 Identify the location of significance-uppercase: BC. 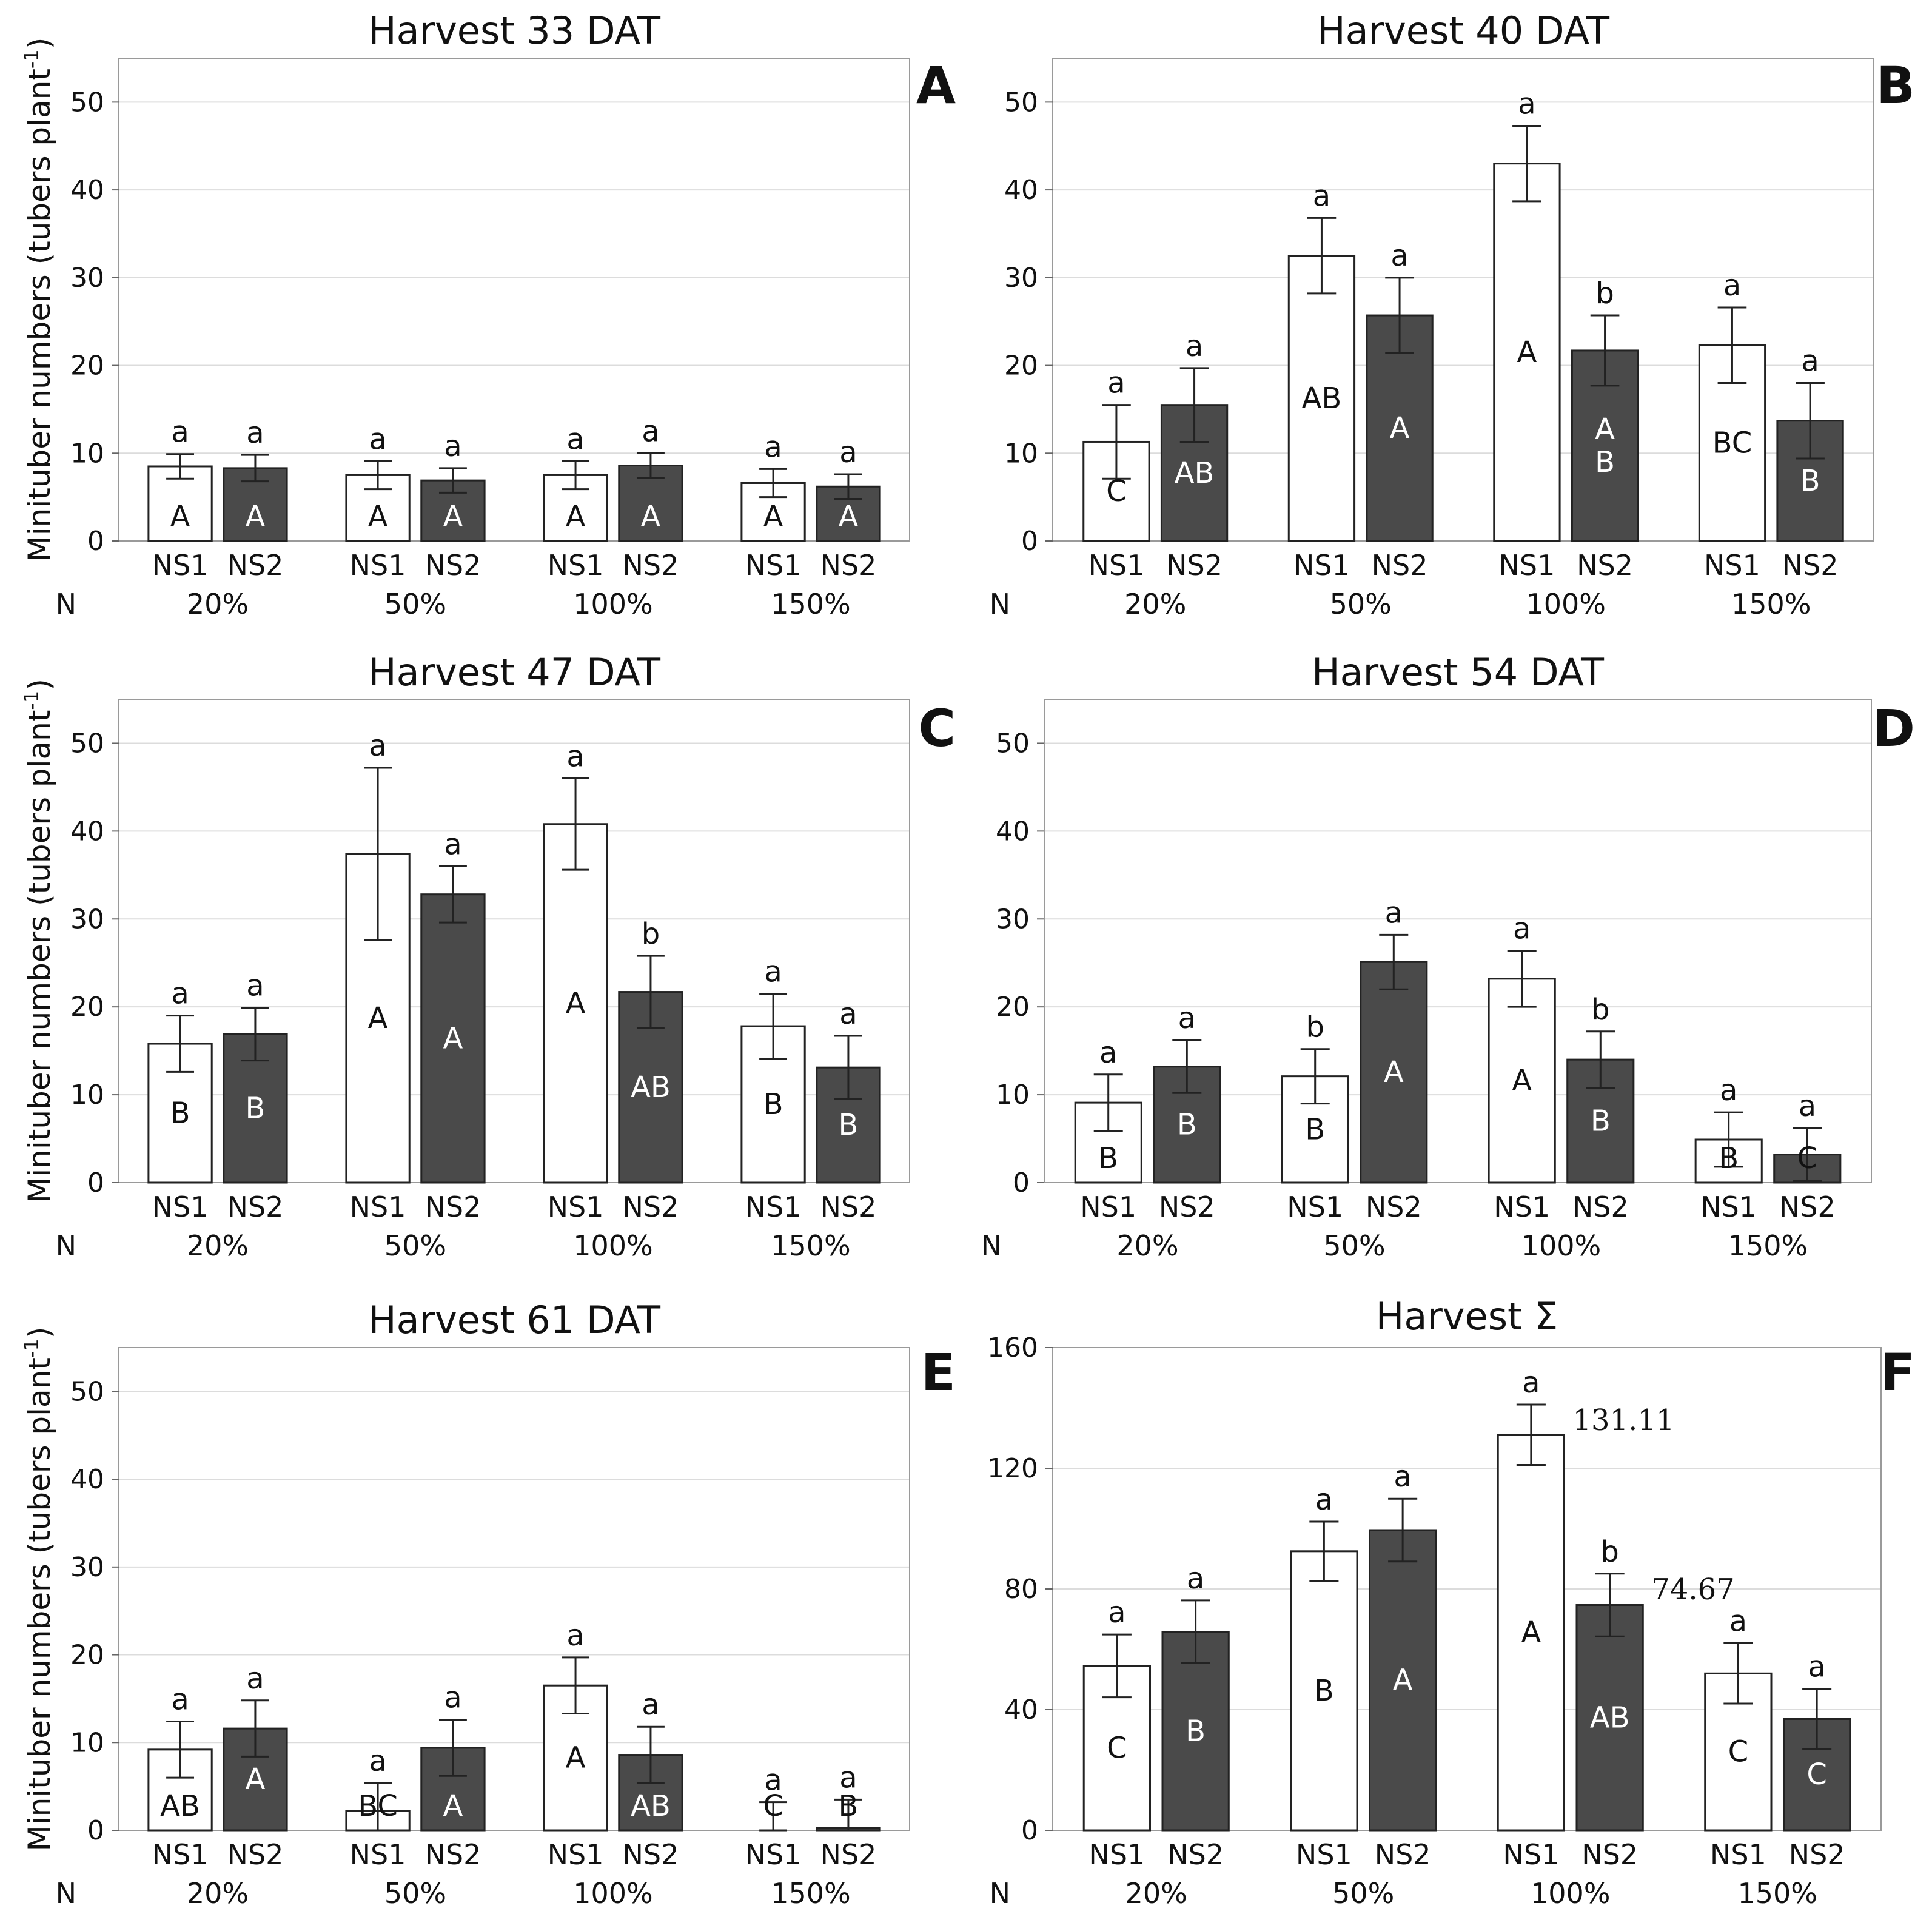
(378, 1806).